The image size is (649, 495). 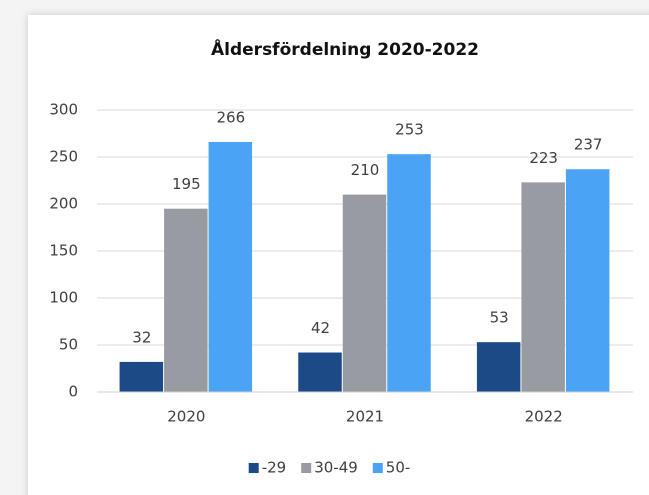 What do you see at coordinates (499, 318) in the screenshot?
I see `data-label: 53` at bounding box center [499, 318].